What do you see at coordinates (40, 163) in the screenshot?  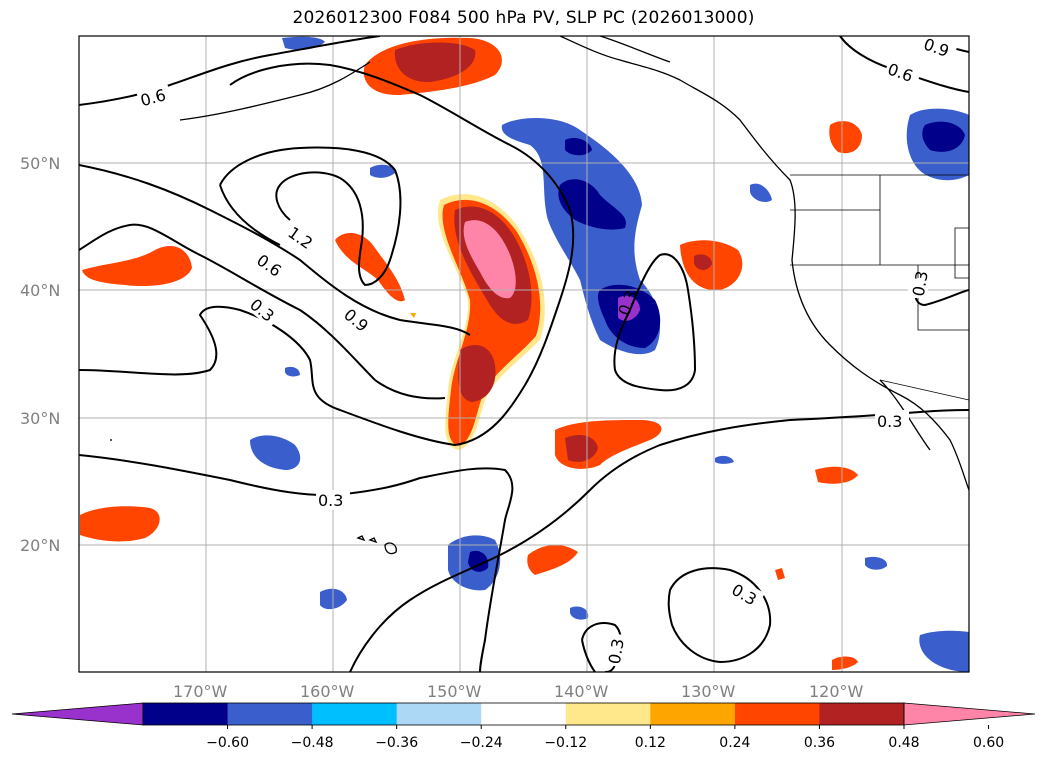 I see `lat-label: 50°N` at bounding box center [40, 163].